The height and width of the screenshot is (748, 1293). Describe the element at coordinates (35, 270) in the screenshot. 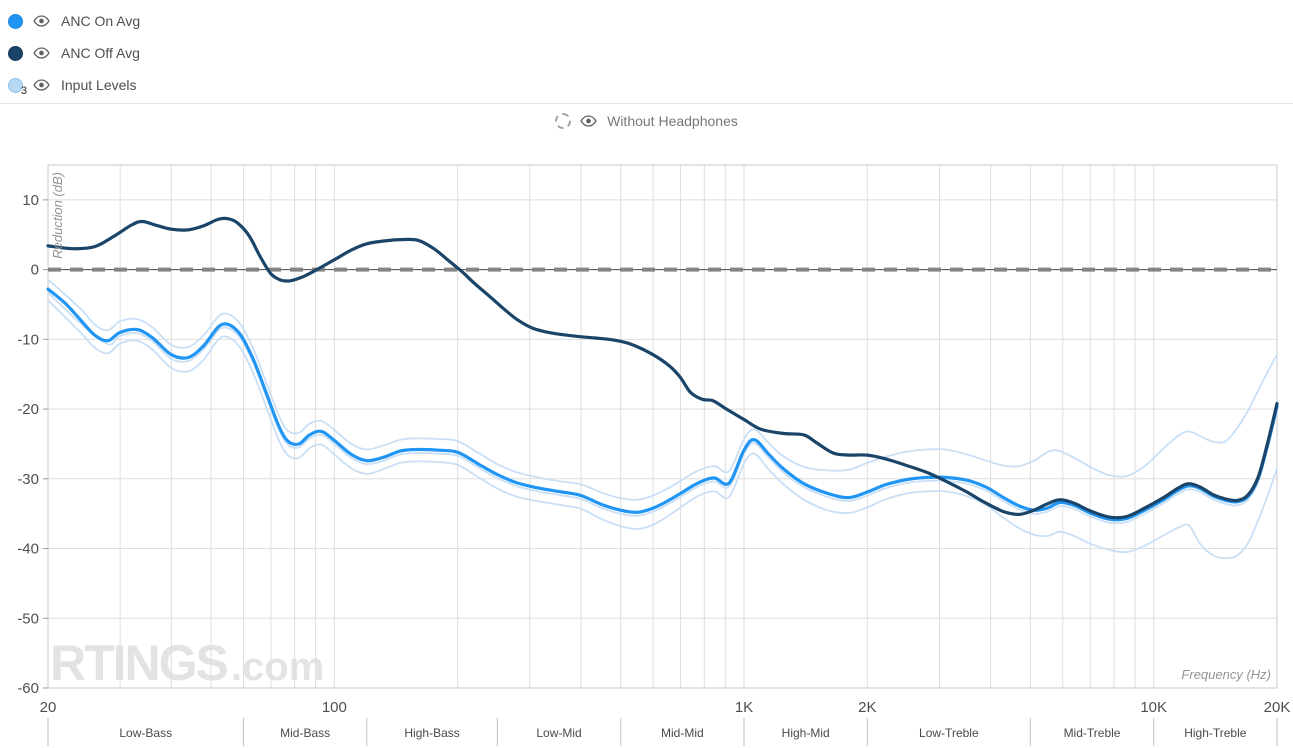

I see `y-tick-label: 0` at that location.